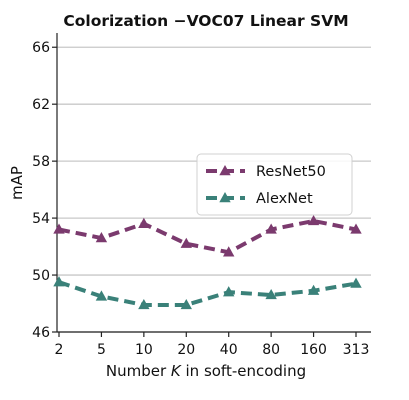 This screenshot has height=400, width=409. Describe the element at coordinates (41, 333) in the screenshot. I see `y-tick-label-46: 46` at that location.